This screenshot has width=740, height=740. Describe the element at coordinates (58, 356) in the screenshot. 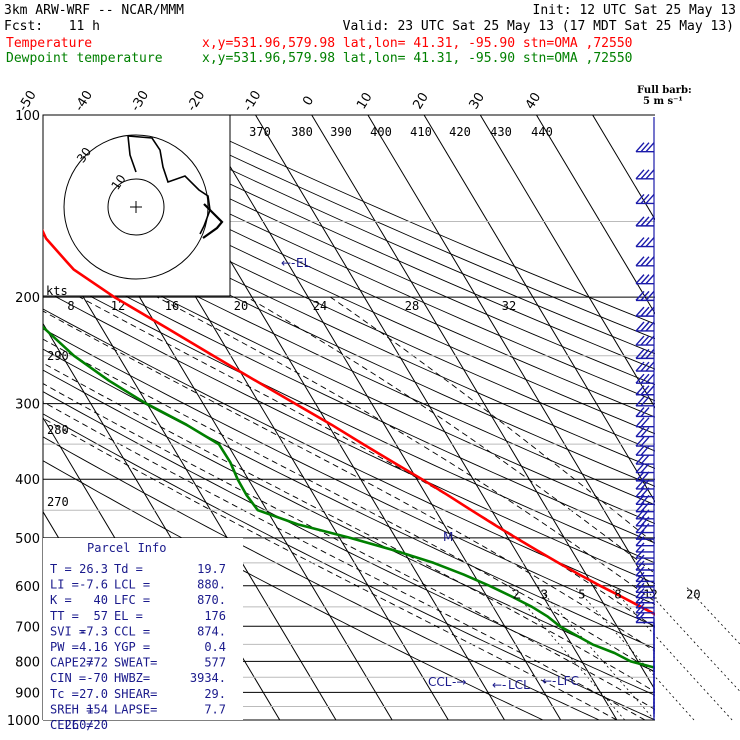

I see `theta-label: 290` at that location.